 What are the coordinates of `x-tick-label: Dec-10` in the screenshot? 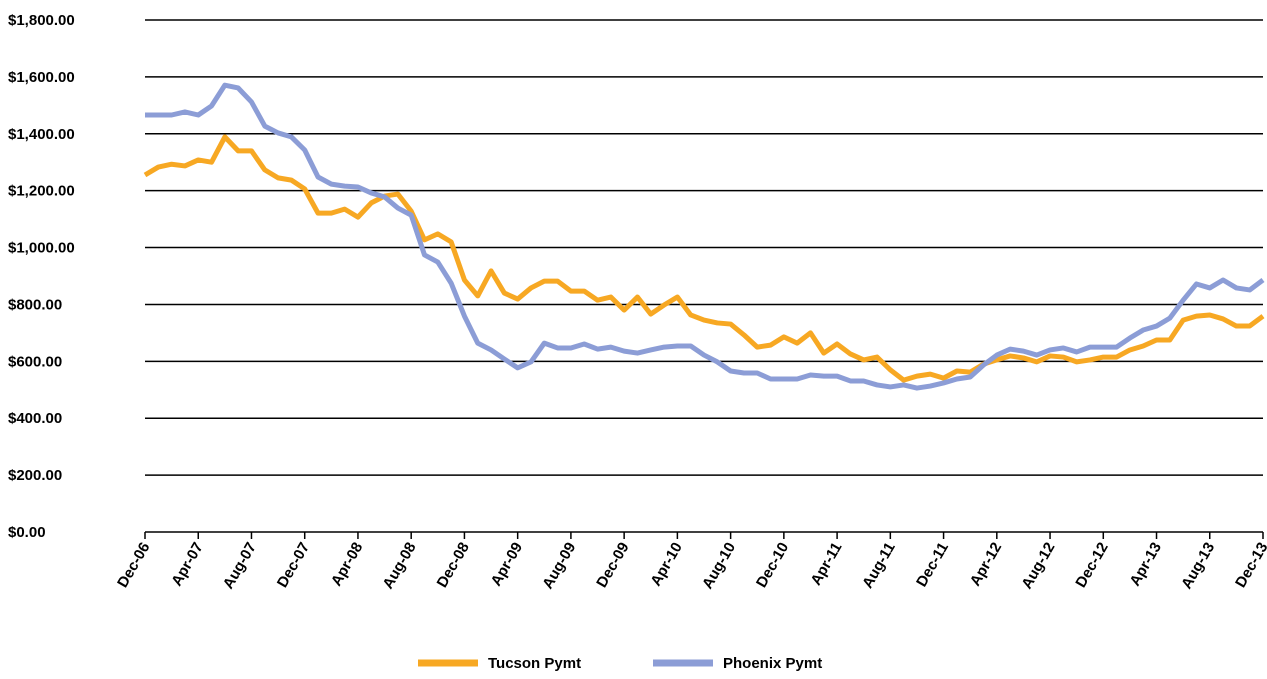 It's located at (772, 565).